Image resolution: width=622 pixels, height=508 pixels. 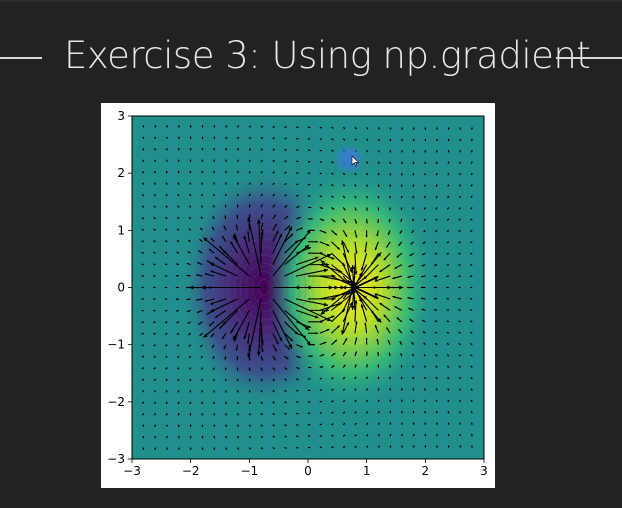 I want to click on x-tick-label: 1, so click(x=367, y=471).